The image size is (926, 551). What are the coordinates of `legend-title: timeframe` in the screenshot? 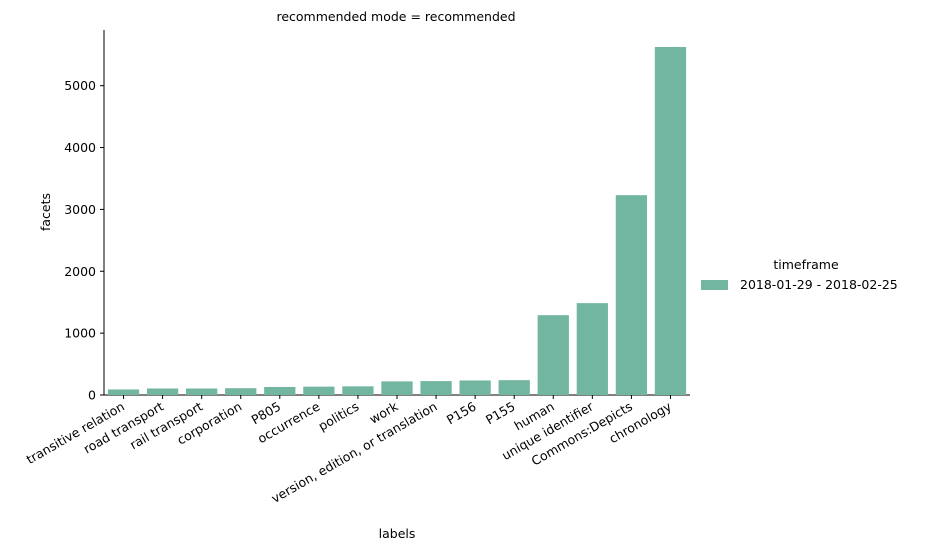 It's located at (806, 264).